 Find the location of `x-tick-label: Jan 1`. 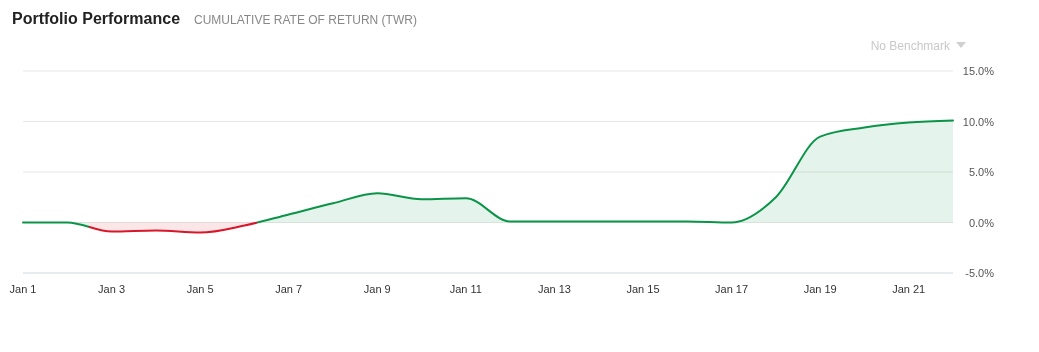

x-tick-label: Jan 1 is located at coordinates (23, 289).